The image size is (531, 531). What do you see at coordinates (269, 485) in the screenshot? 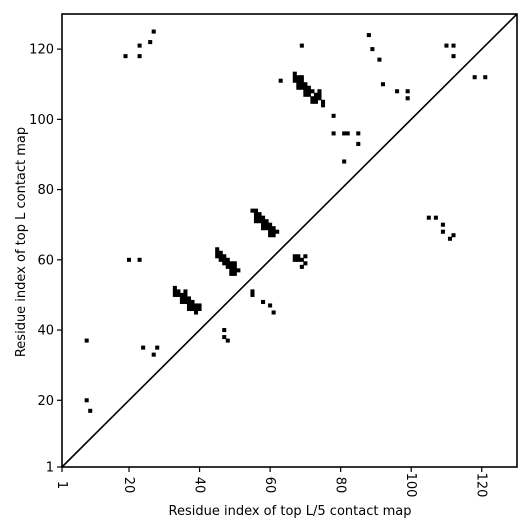
I see `x-tick-label: 60` at bounding box center [269, 485].